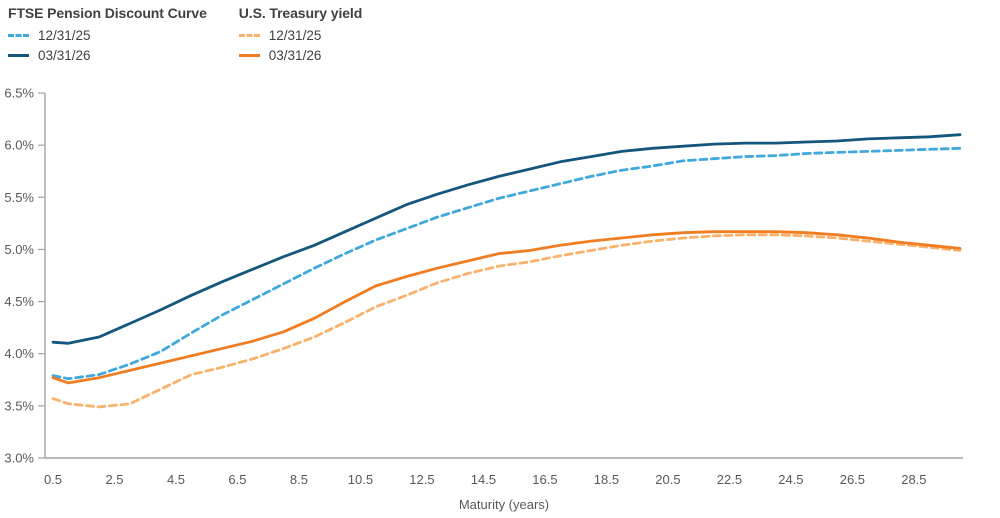  What do you see at coordinates (107, 13) in the screenshot?
I see `legend-group-title: FTSE Pension Discount Curve` at bounding box center [107, 13].